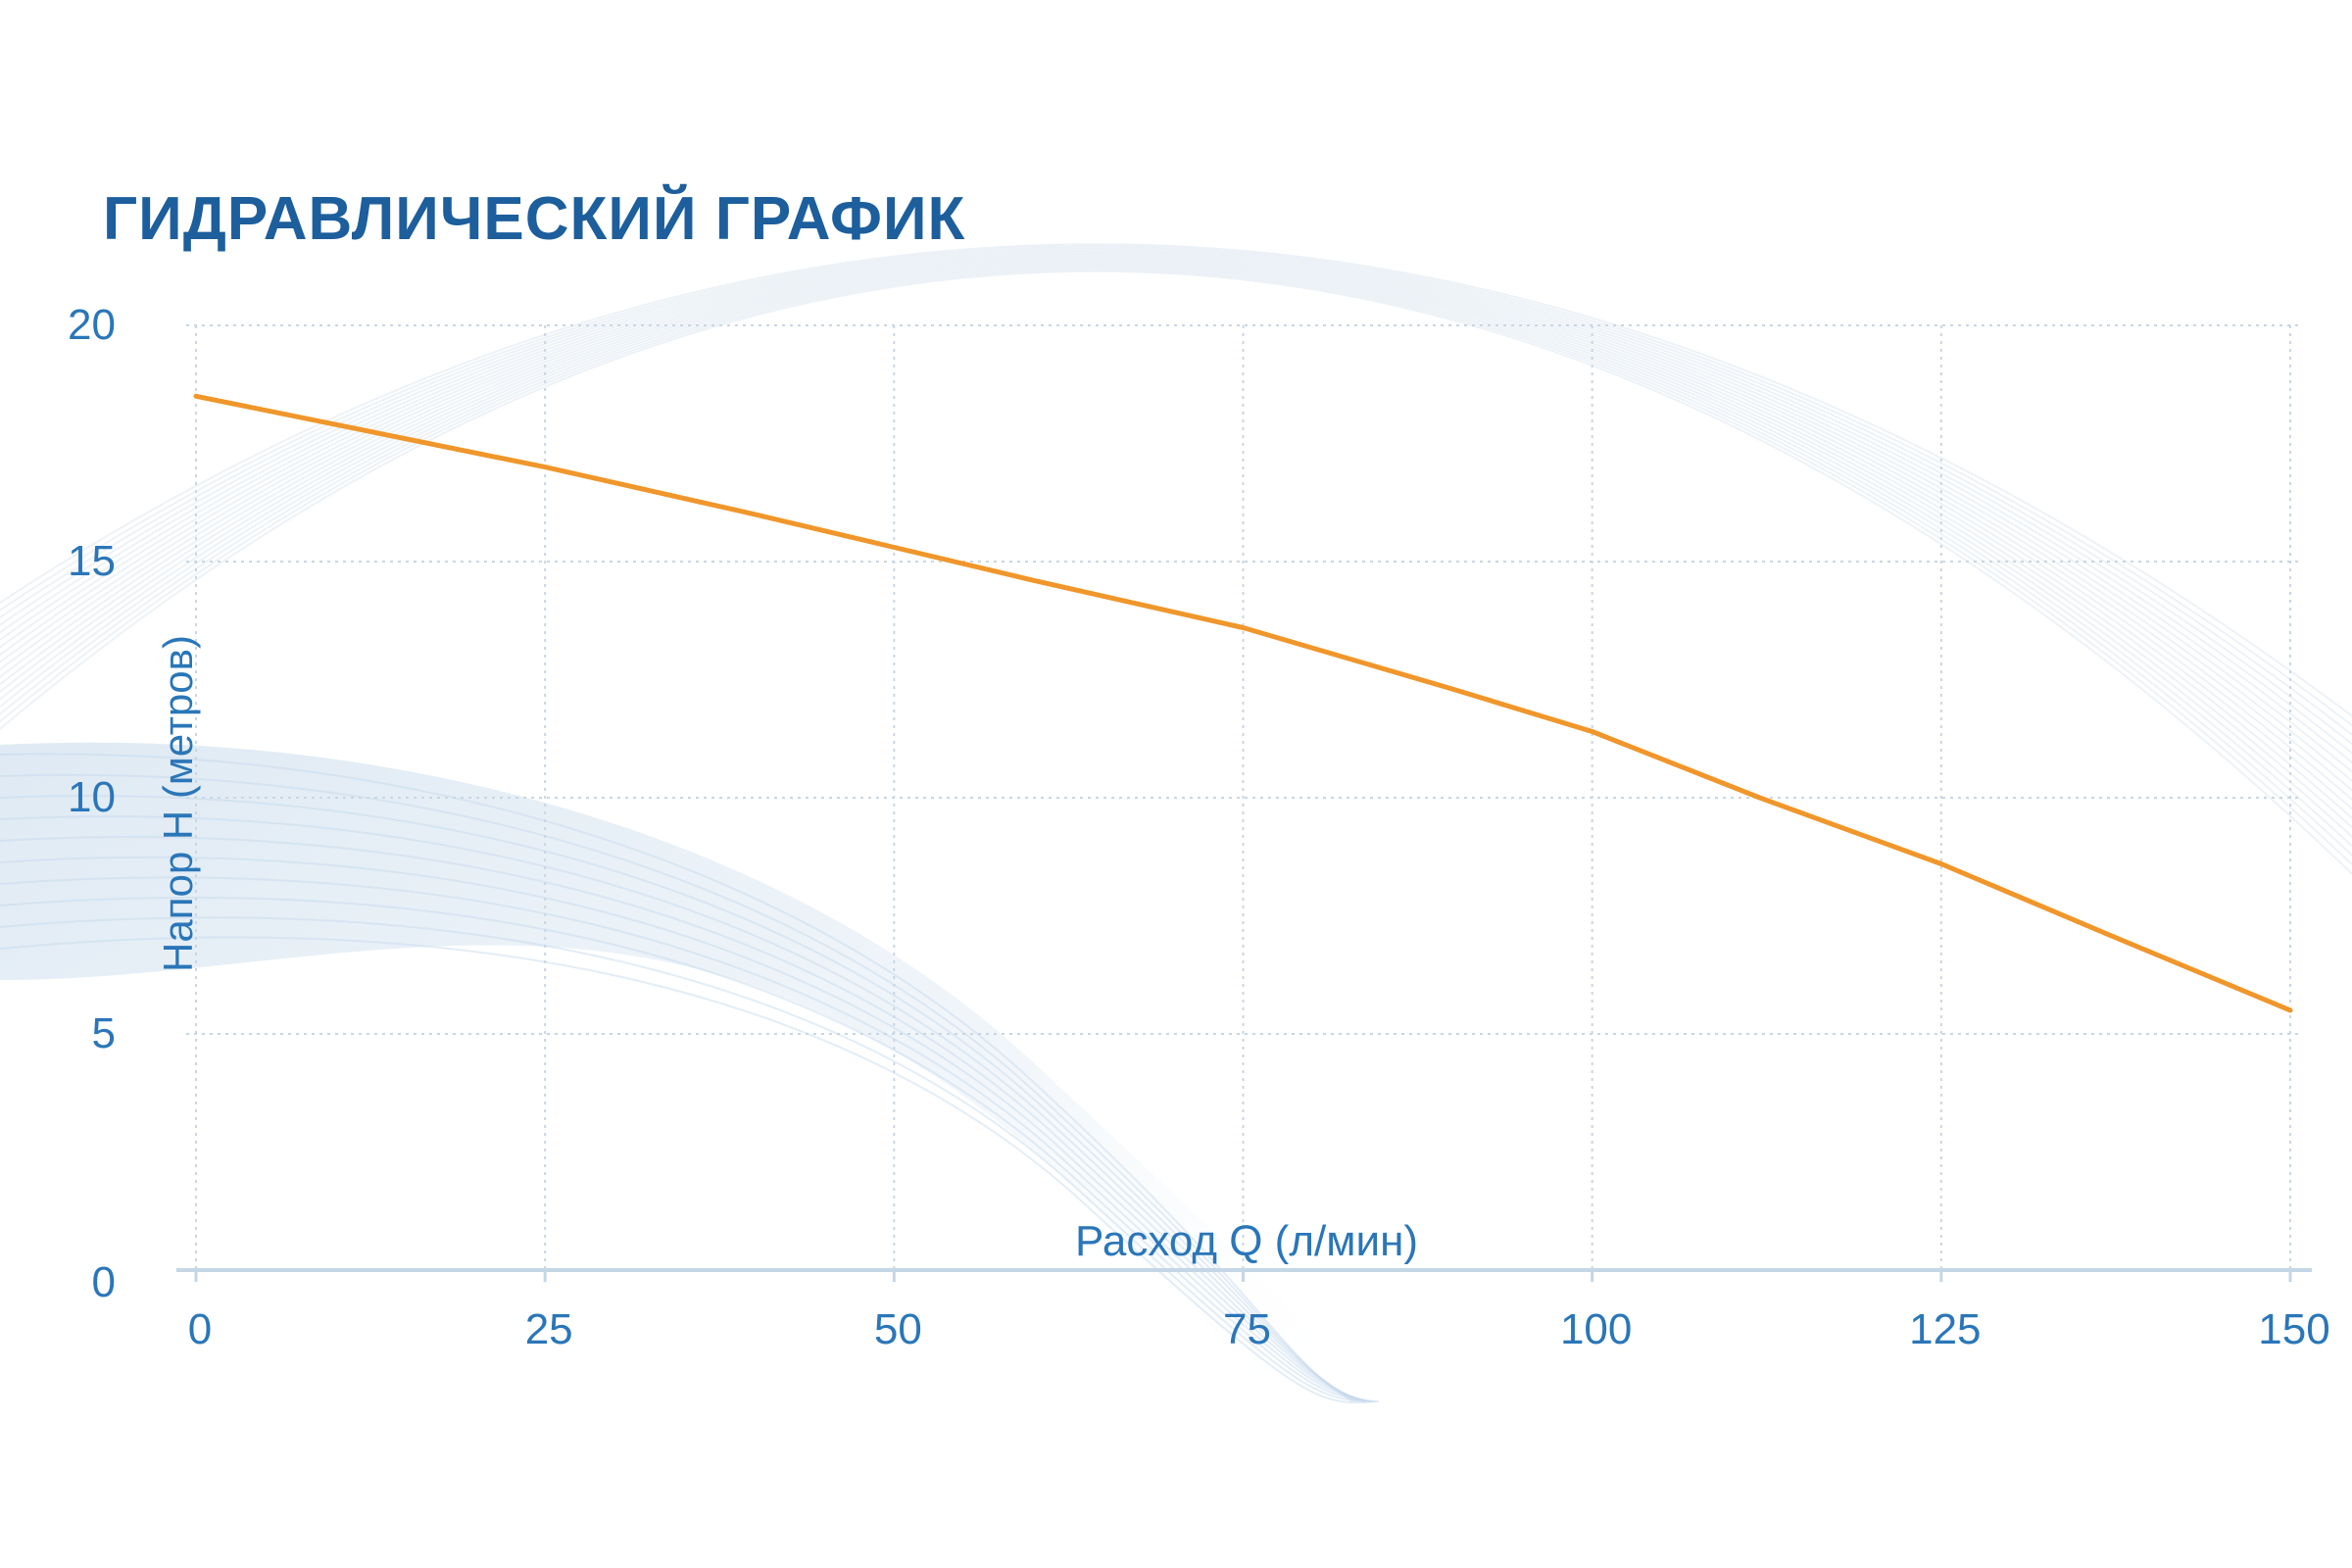 The width and height of the screenshot is (2352, 1568). What do you see at coordinates (104, 1033) in the screenshot?
I see `y-tick-label: 5` at bounding box center [104, 1033].